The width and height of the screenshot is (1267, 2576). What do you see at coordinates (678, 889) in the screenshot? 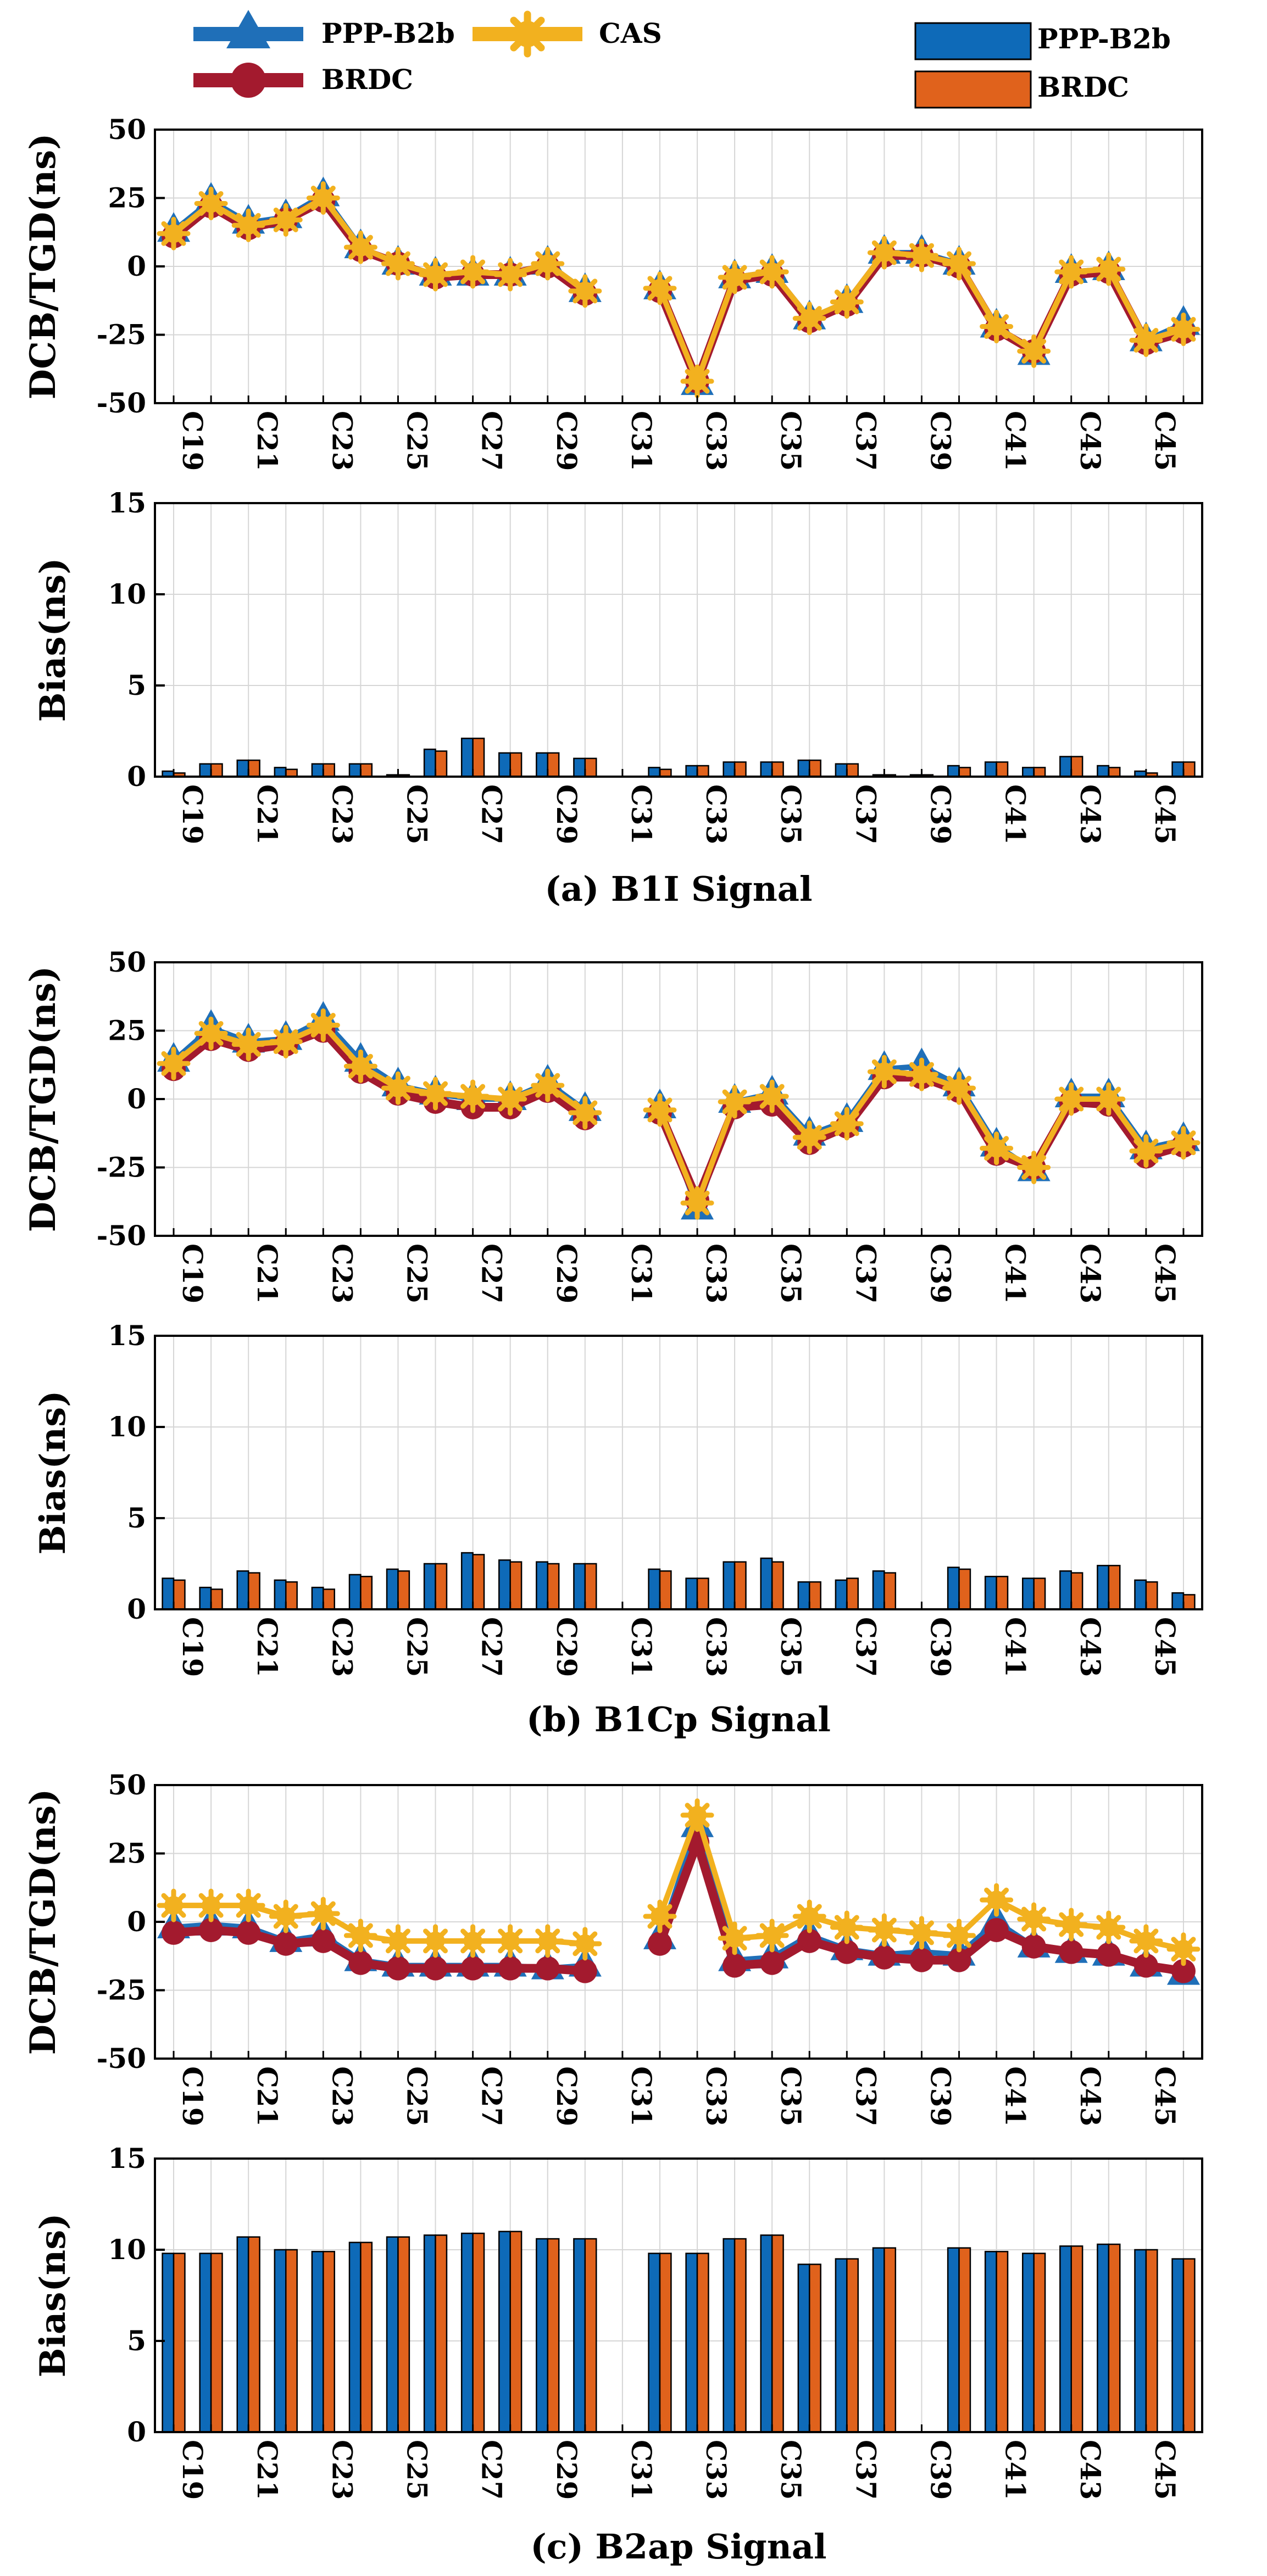
I see `panel-caption: (a) B1I Signal` at bounding box center [678, 889].